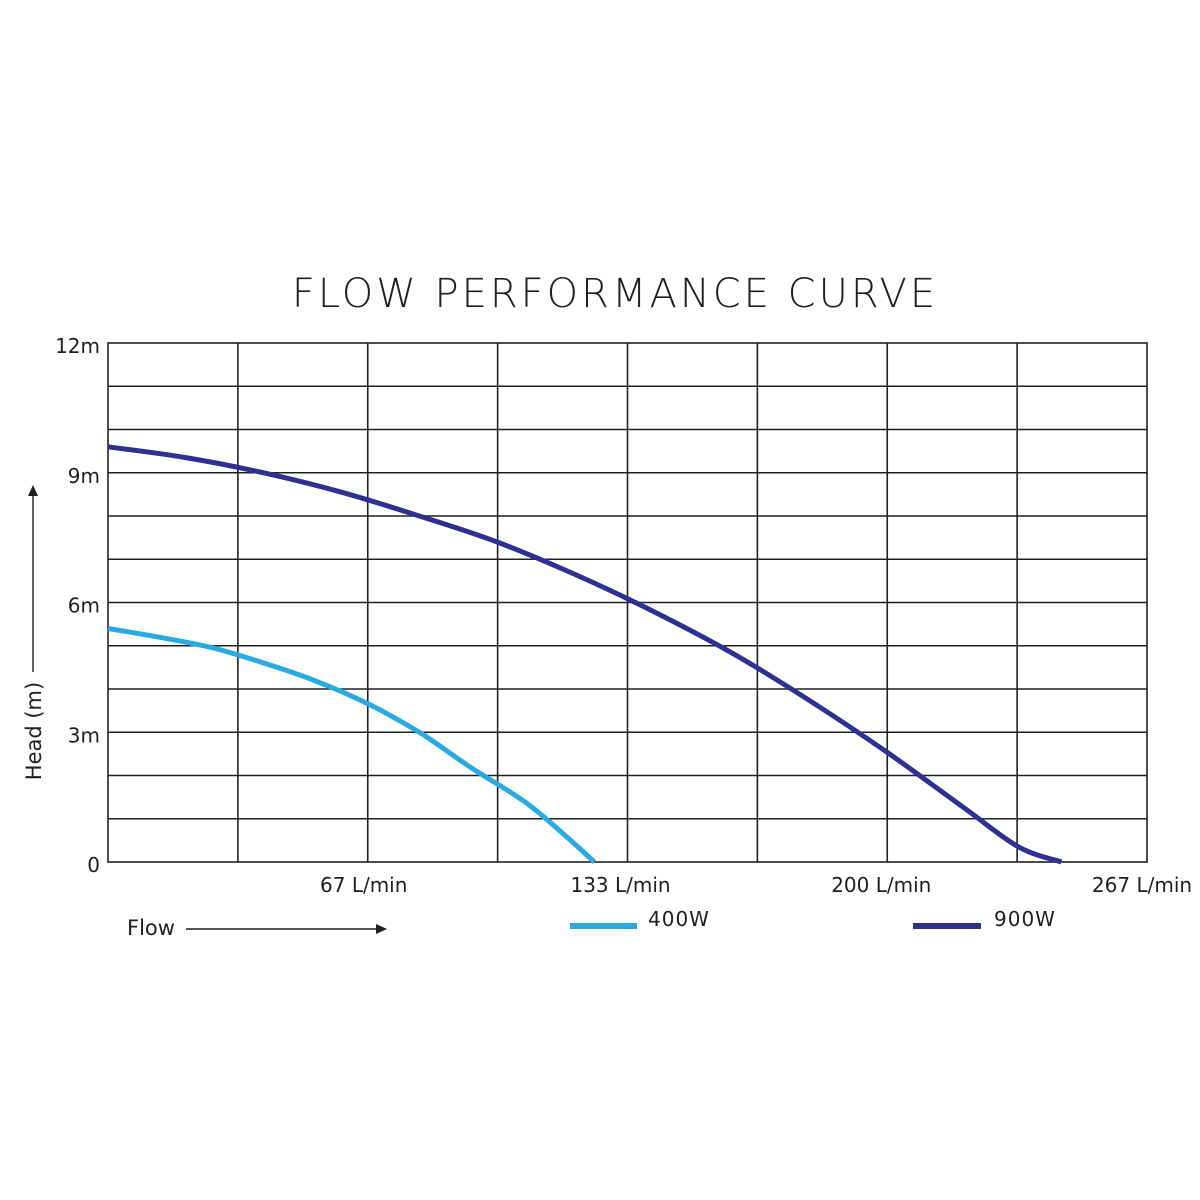 This screenshot has width=1200, height=1200. I want to click on y-tick-label: 6m, so click(84, 606).